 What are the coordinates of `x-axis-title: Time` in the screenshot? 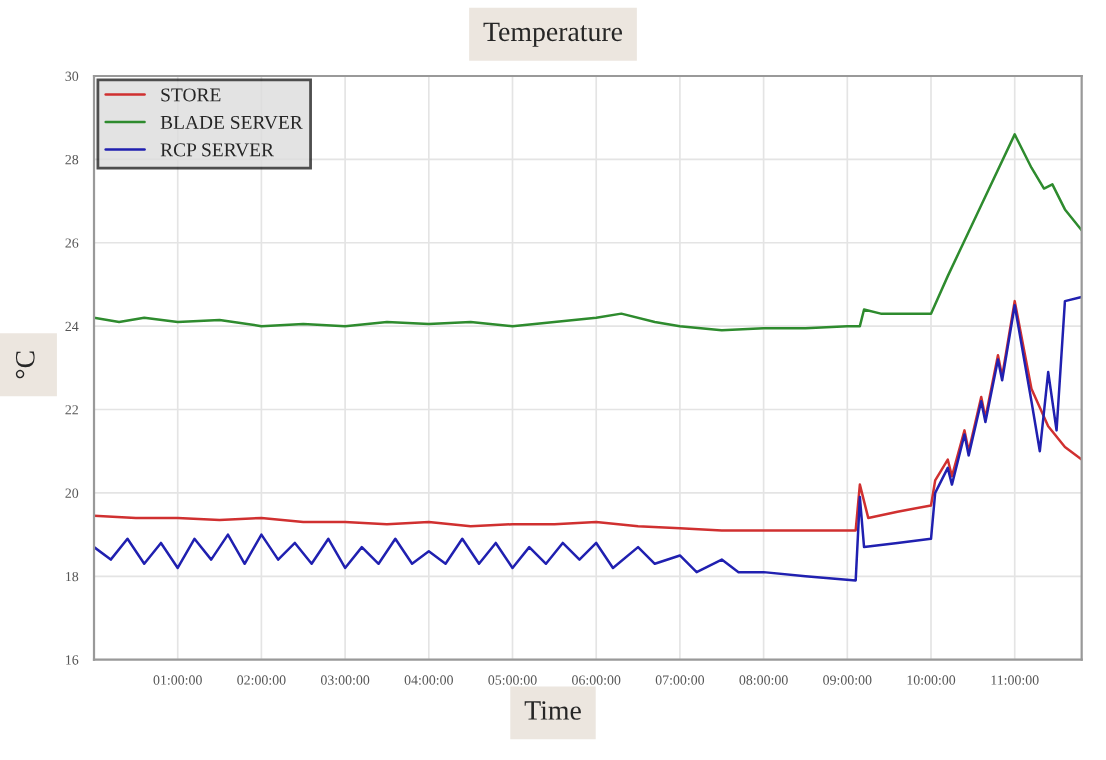 It's located at (552, 710).